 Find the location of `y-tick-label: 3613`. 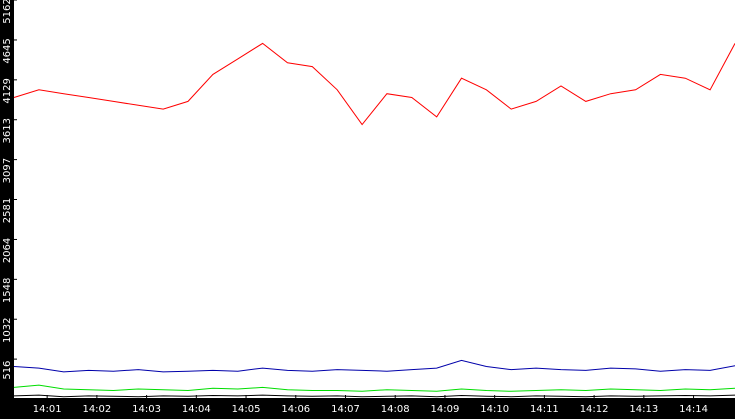

y-tick-label: 3613 is located at coordinates (7, 130).